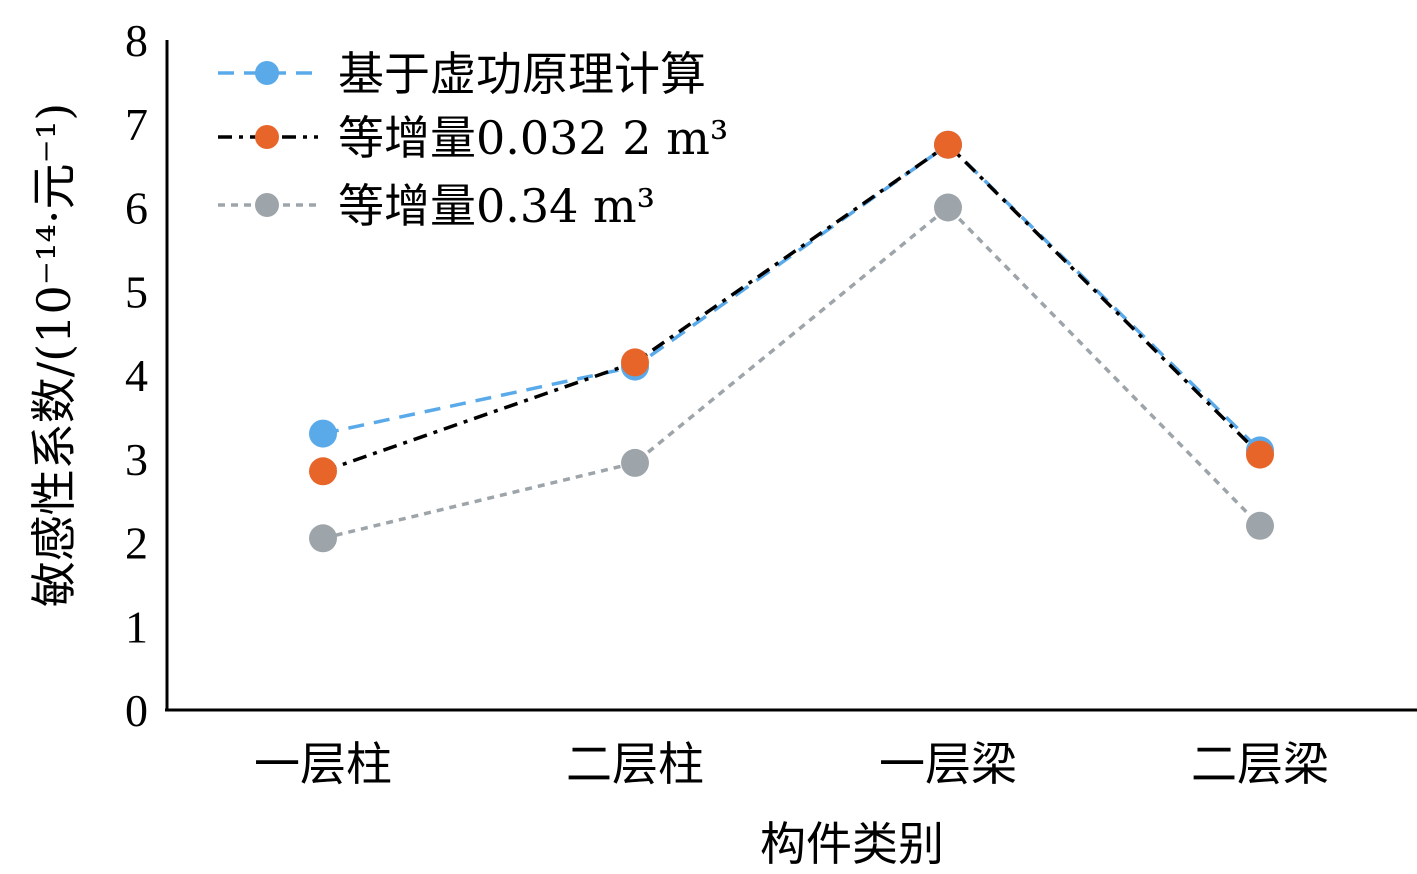 Image resolution: width=1417 pixels, height=874 pixels. I want to click on y-tick-label: 1, so click(136, 626).